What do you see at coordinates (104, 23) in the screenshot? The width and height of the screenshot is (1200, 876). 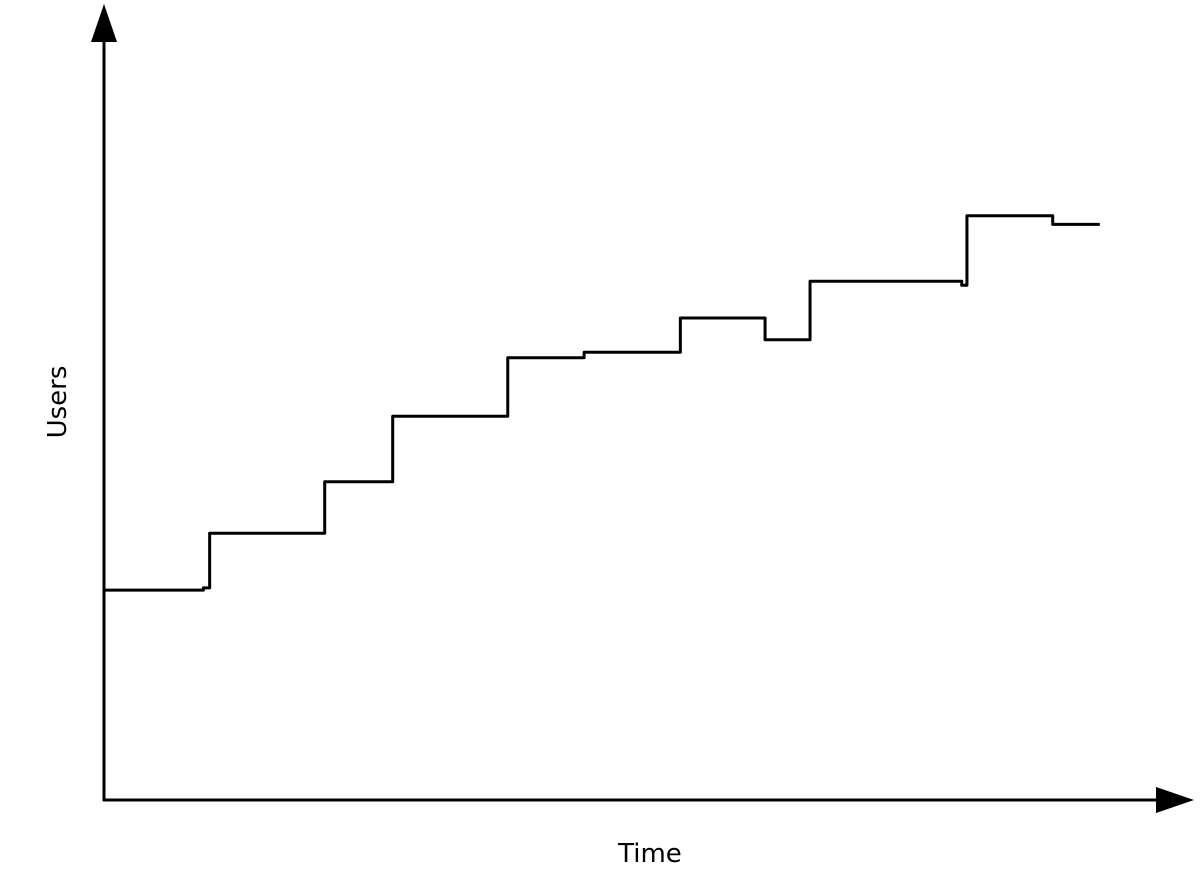 I see `y-axis-arrow-icon` at bounding box center [104, 23].